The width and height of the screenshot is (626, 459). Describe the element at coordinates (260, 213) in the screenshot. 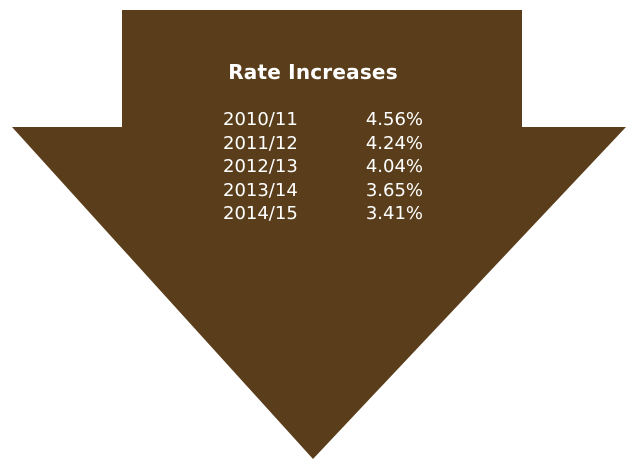

I see `rate-period: 2014/15` at that location.